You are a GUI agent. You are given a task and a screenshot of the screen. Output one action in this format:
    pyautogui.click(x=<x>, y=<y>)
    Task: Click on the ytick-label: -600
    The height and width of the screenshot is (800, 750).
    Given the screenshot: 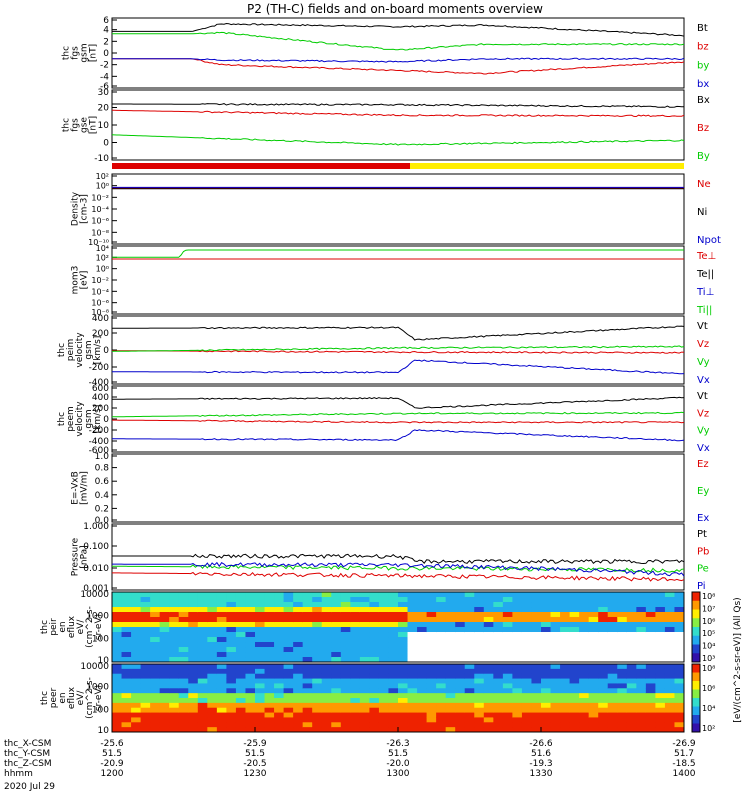 What is the action you would take?
    pyautogui.click(x=99, y=451)
    